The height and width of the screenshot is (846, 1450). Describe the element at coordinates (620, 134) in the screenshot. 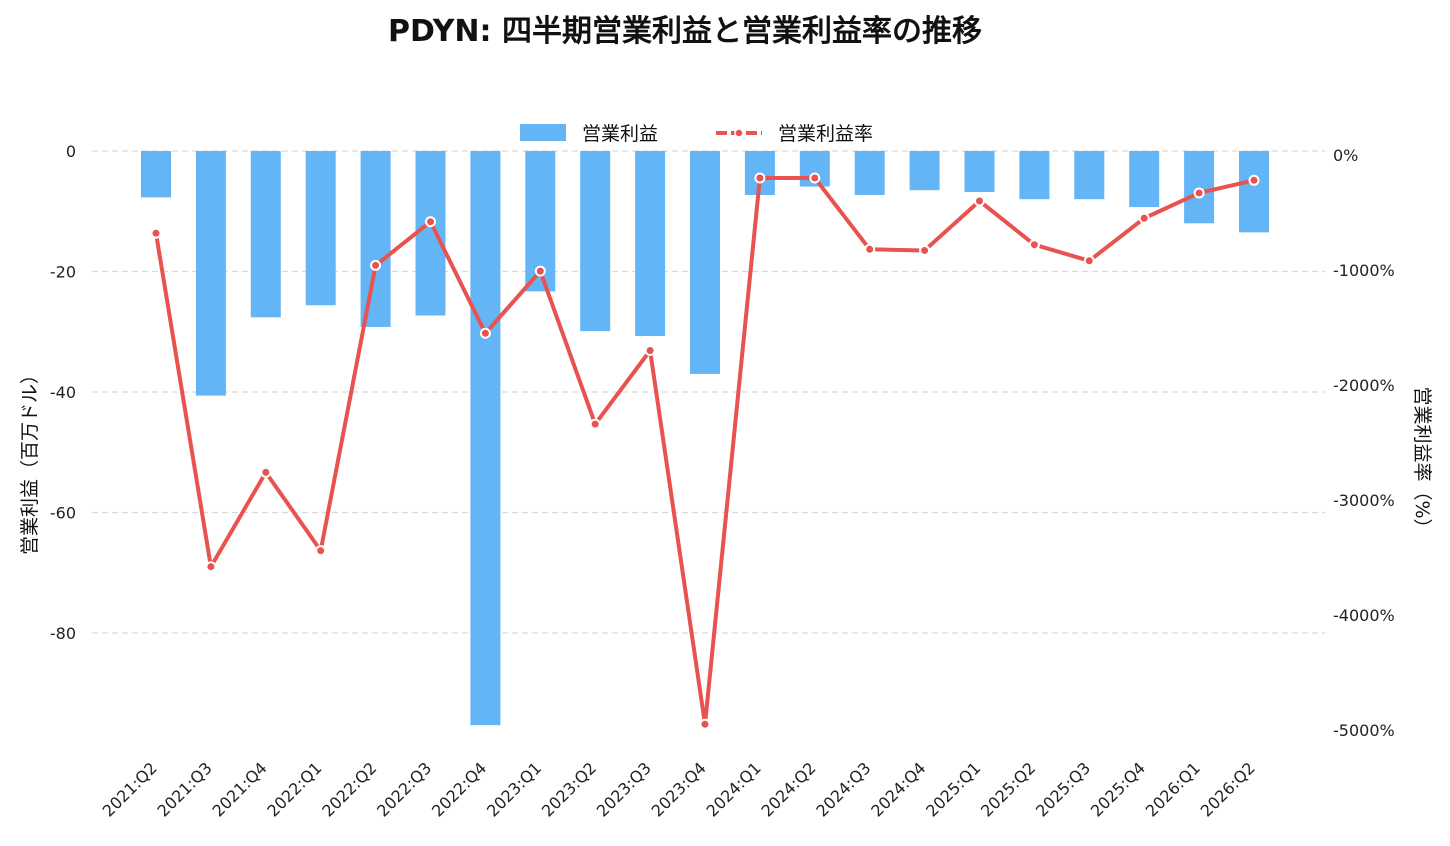

I see `legend-label-bar: 営業利益` at that location.